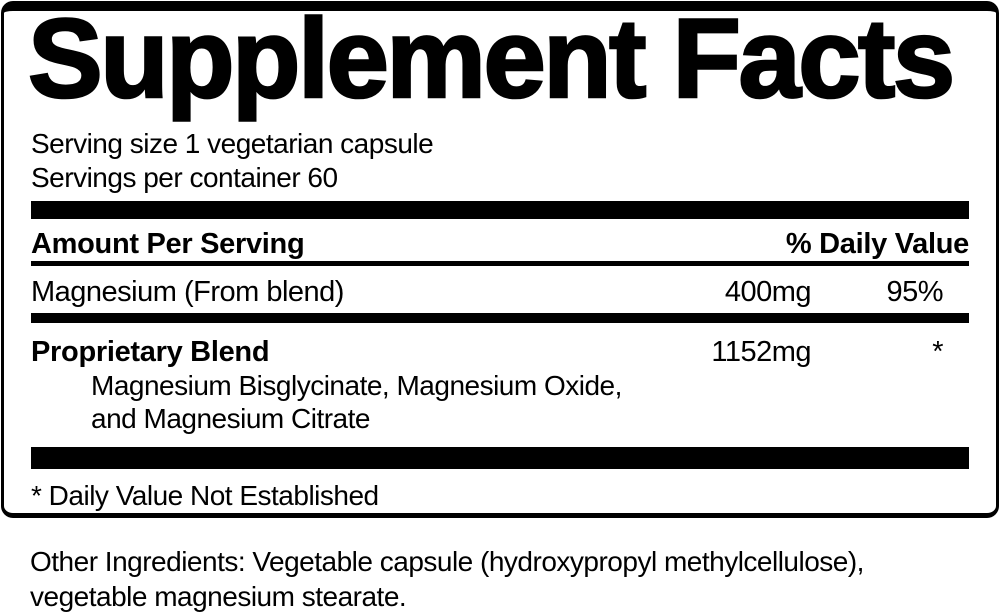 The height and width of the screenshot is (612, 1000). I want to click on table-row-proprietary-blend: Proprietary Blend 1152mg *, so click(500, 346).